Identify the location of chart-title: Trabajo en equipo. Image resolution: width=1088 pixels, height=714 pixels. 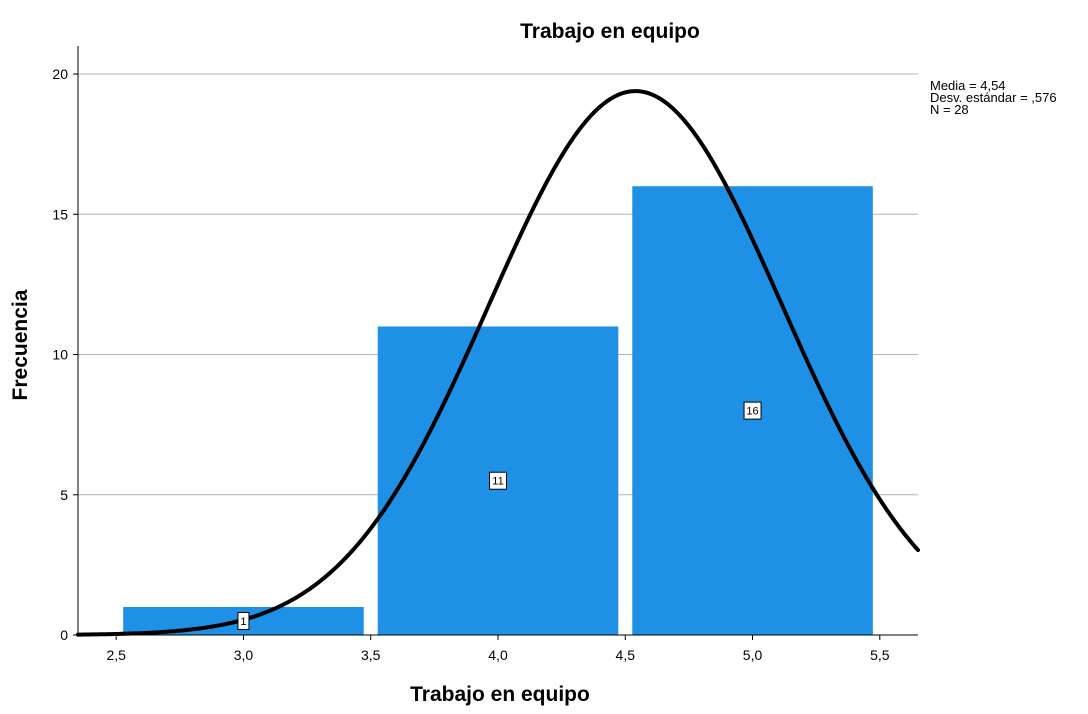
(610, 31).